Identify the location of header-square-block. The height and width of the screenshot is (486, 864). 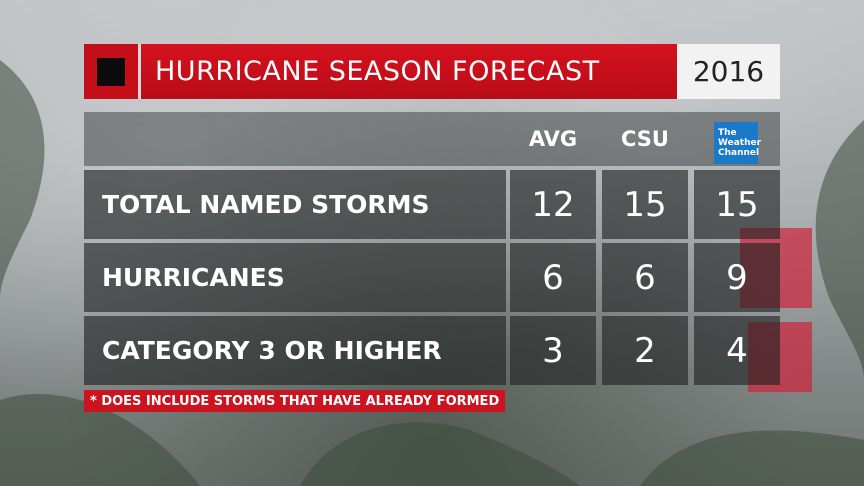
(111, 71).